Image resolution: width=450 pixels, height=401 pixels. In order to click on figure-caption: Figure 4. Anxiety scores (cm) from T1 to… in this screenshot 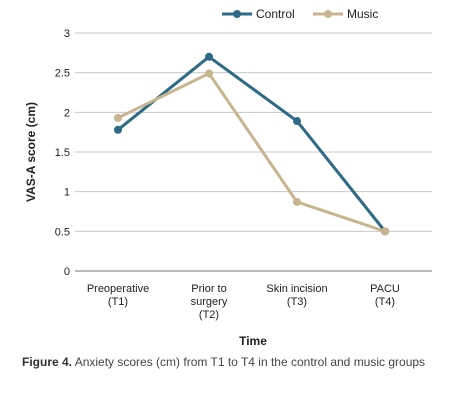, I will do `click(227, 362)`.